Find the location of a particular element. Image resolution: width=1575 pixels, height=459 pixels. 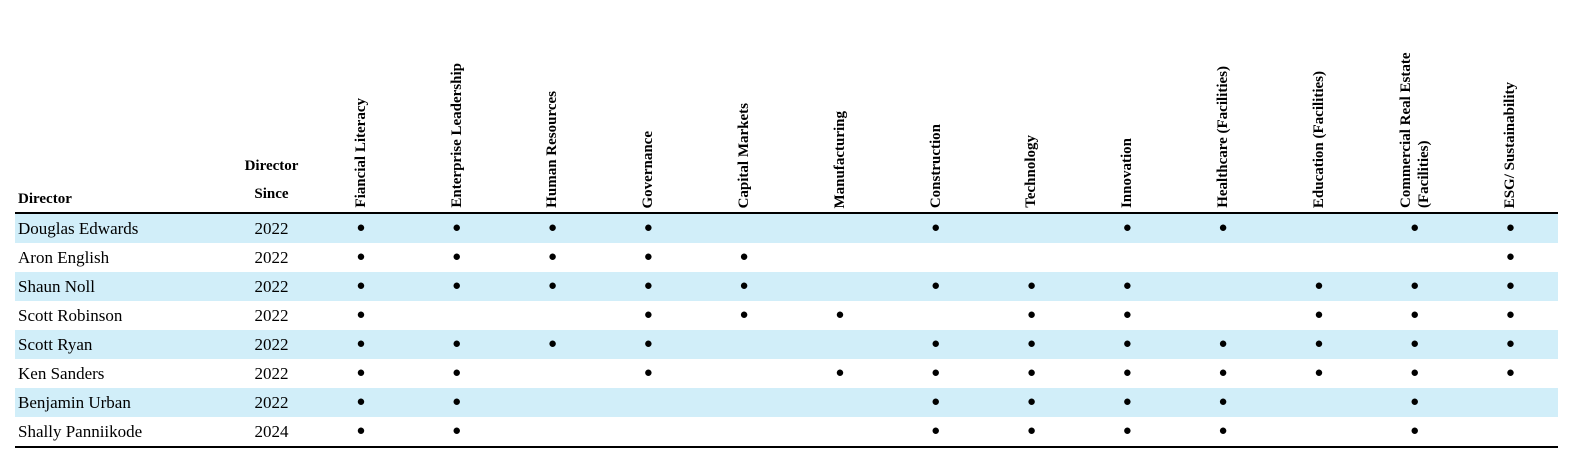

skill-header: Education (Facilities) is located at coordinates (1318, 107).